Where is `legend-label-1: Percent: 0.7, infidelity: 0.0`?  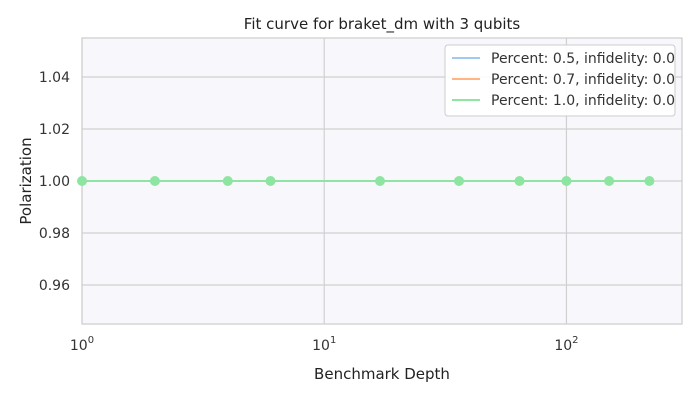 legend-label-1: Percent: 0.7, infidelity: 0.0 is located at coordinates (583, 80).